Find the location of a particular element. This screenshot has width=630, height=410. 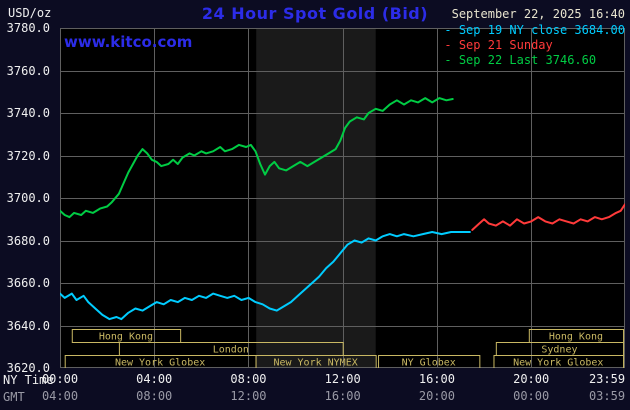

x-tick-label-ny: 00:00 is located at coordinates (60, 379).